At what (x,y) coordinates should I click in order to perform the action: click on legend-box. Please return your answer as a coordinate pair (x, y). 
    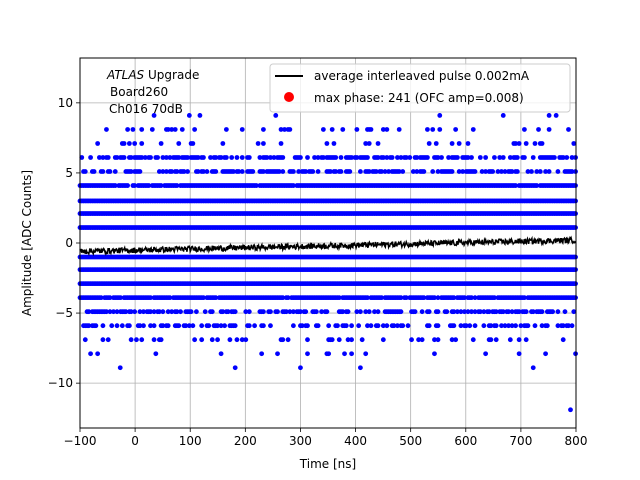
    Looking at the image, I should click on (420, 88).